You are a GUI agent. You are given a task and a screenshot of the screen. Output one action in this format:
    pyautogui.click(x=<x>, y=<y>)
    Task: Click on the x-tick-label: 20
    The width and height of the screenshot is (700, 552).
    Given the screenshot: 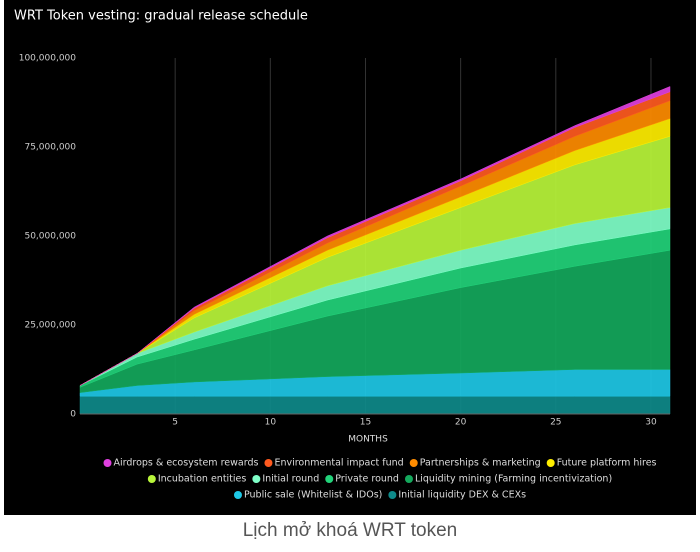 What is the action you would take?
    pyautogui.click(x=461, y=423)
    